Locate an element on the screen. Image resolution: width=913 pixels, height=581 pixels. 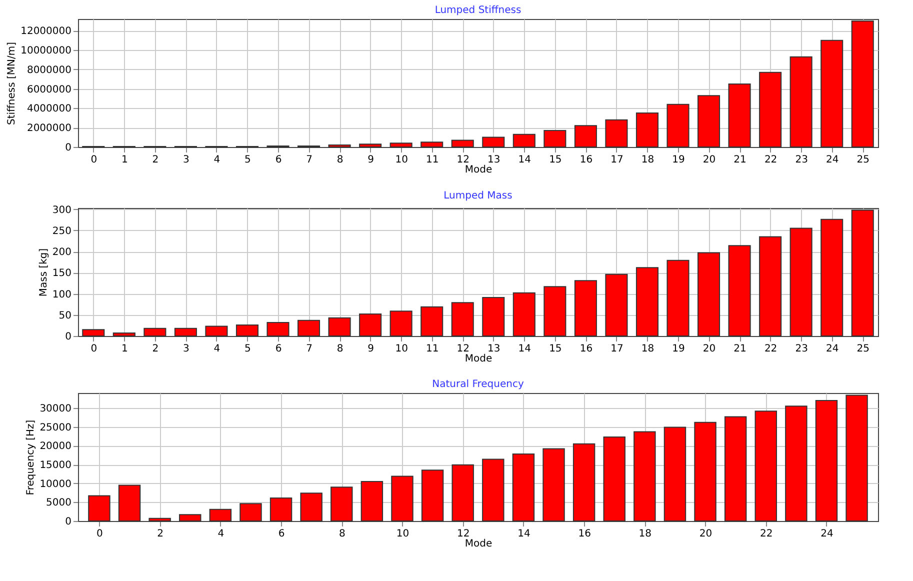
x-axis-title: Mode is located at coordinates (478, 359).